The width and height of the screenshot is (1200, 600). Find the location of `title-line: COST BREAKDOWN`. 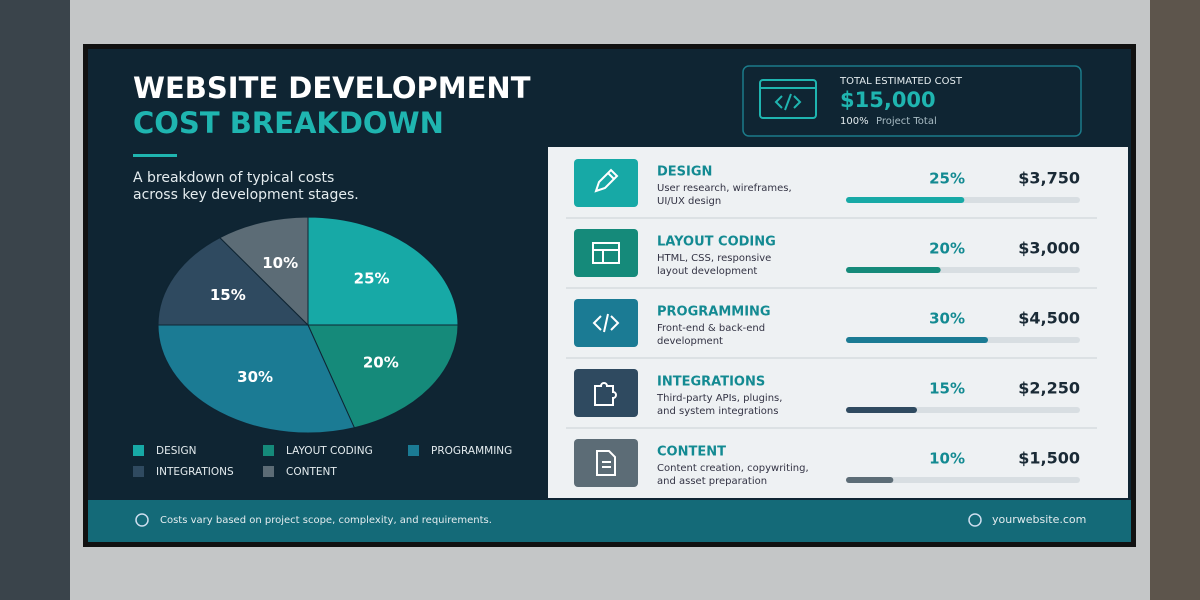

title-line: COST BREAKDOWN is located at coordinates (288, 123).